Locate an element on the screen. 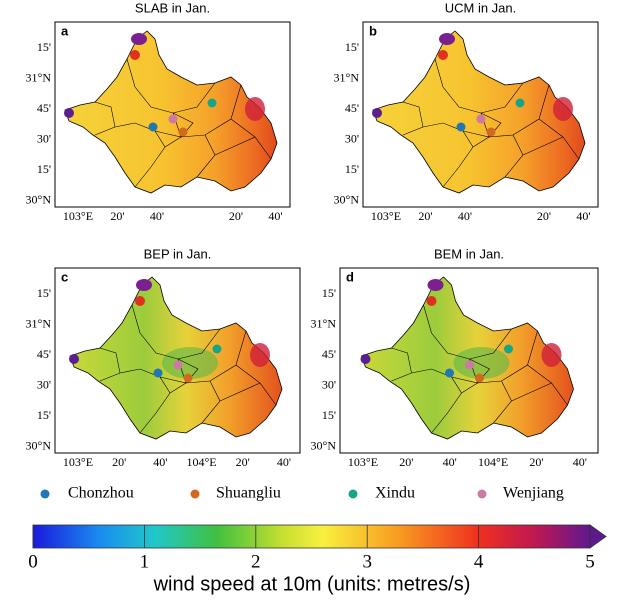 The image size is (624, 603). colorbar is located at coordinates (311, 536).